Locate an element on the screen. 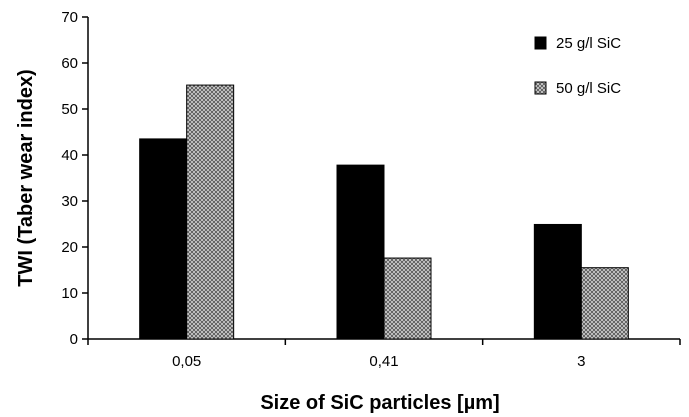 The width and height of the screenshot is (689, 417). y-tick-label: 40 is located at coordinates (69, 155).